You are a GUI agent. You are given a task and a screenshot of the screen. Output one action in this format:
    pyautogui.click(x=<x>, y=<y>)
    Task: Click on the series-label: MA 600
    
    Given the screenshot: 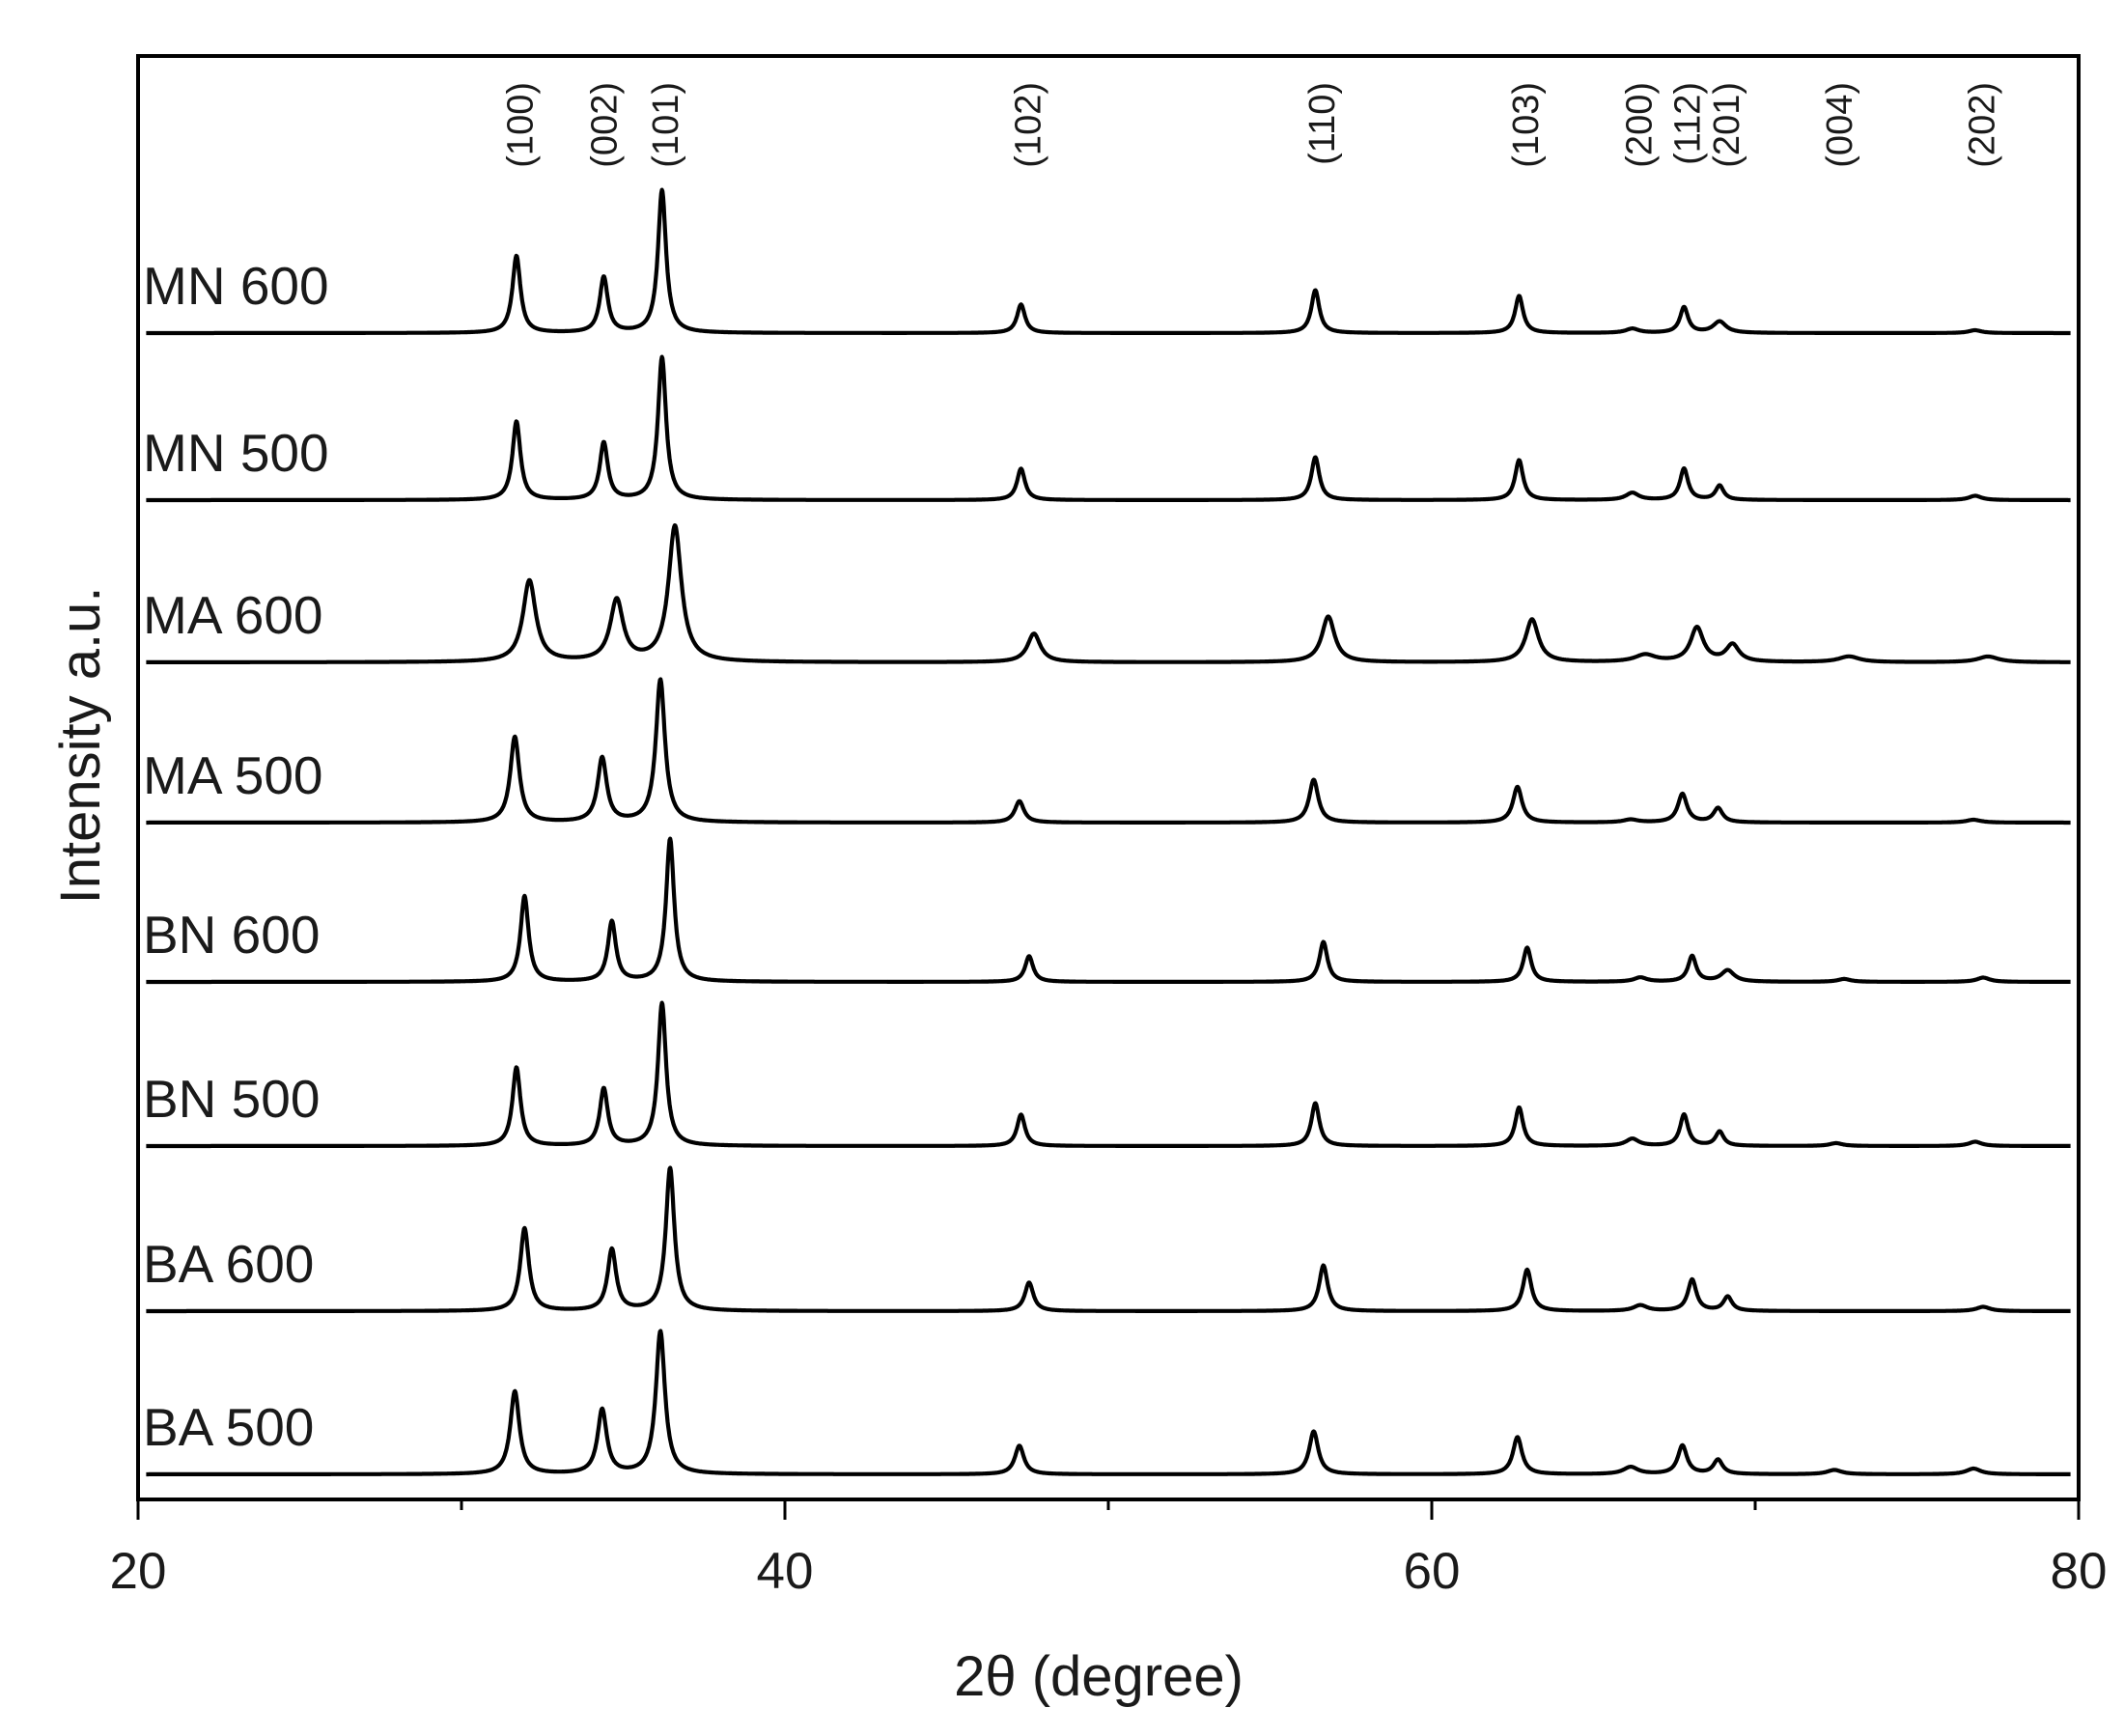 What is the action you would take?
    pyautogui.click(x=233, y=615)
    